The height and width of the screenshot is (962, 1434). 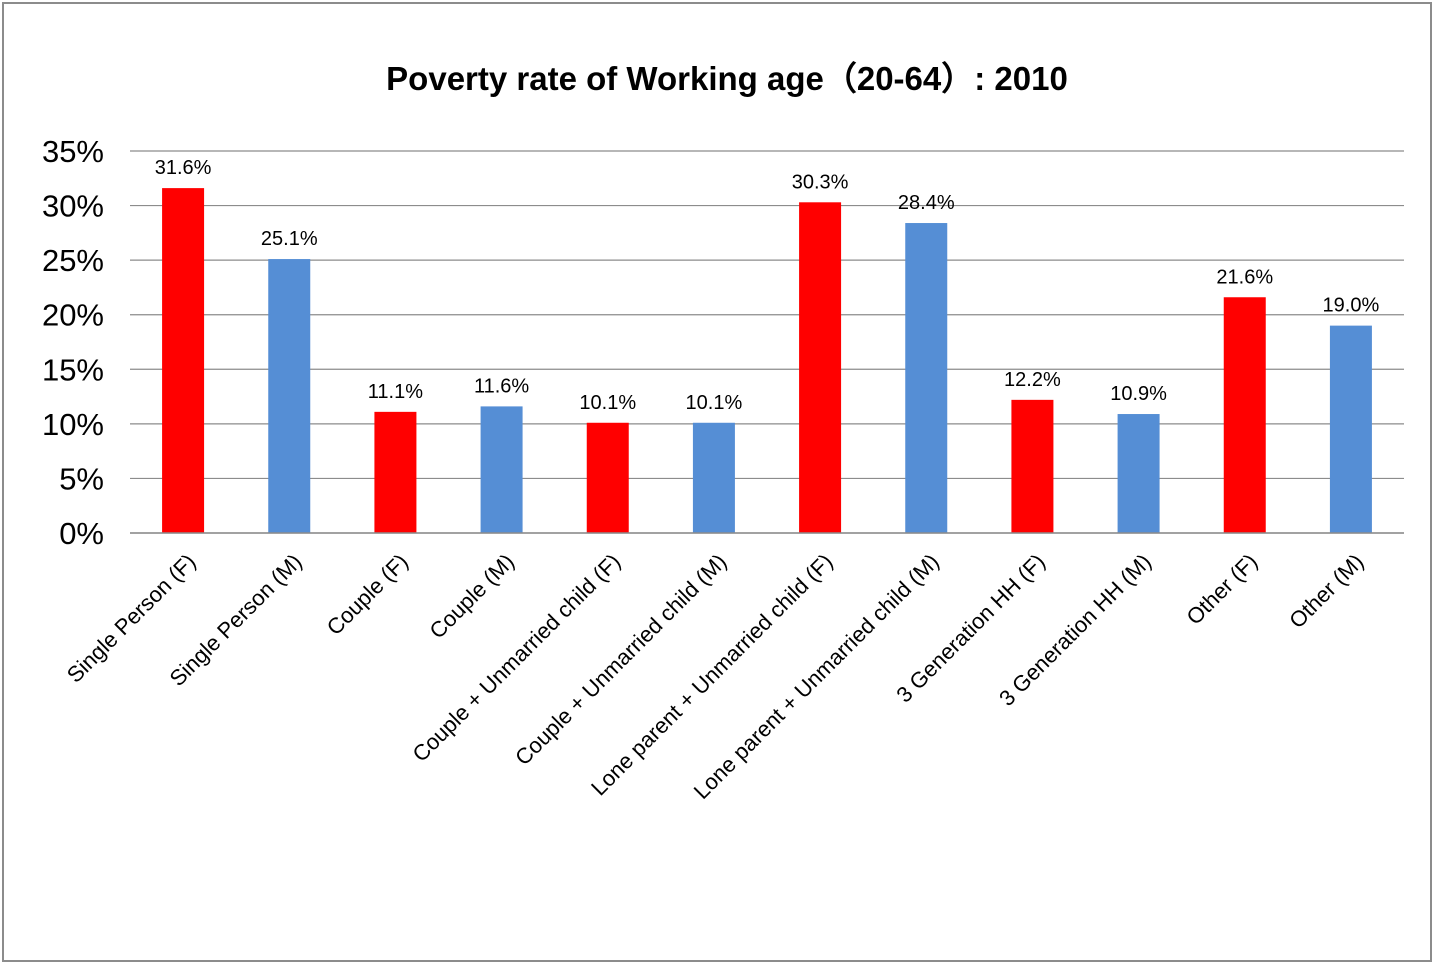 What do you see at coordinates (516, 658) in the screenshot?
I see `category-label: Couple + Unmarried child (F)` at bounding box center [516, 658].